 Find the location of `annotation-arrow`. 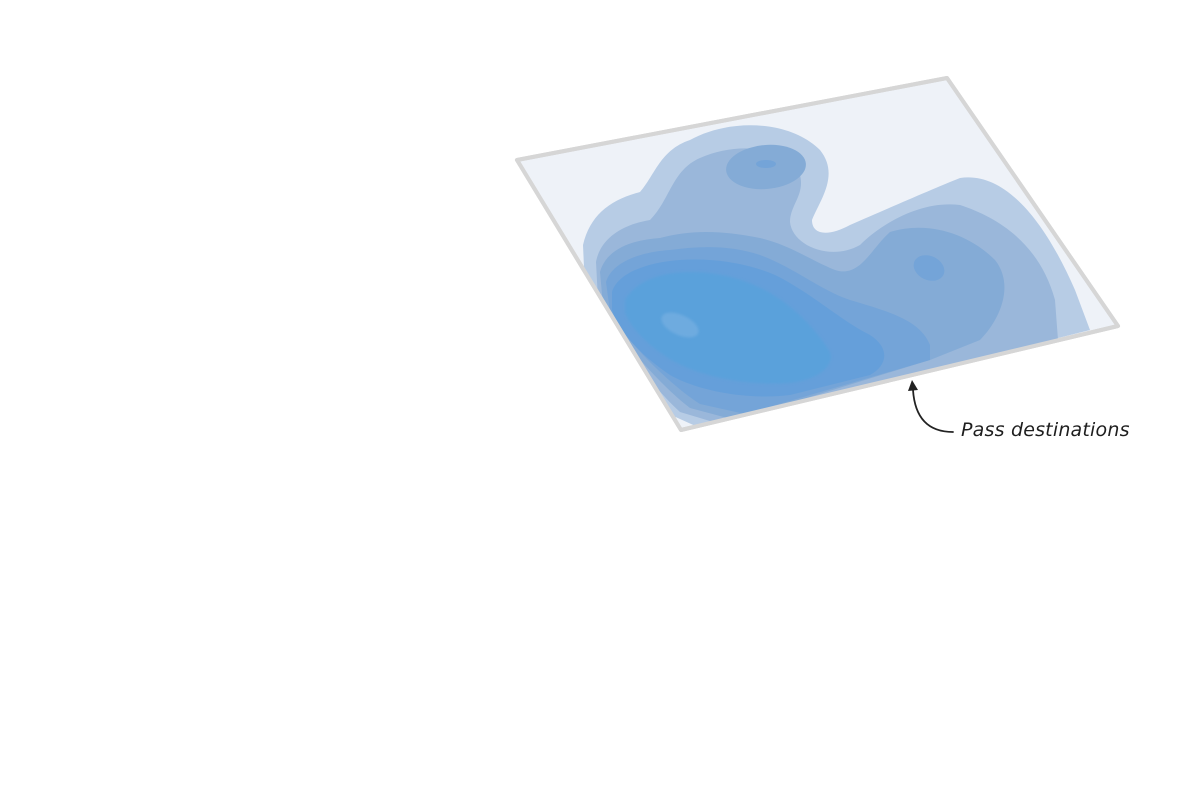

annotation-arrow is located at coordinates (931, 406).